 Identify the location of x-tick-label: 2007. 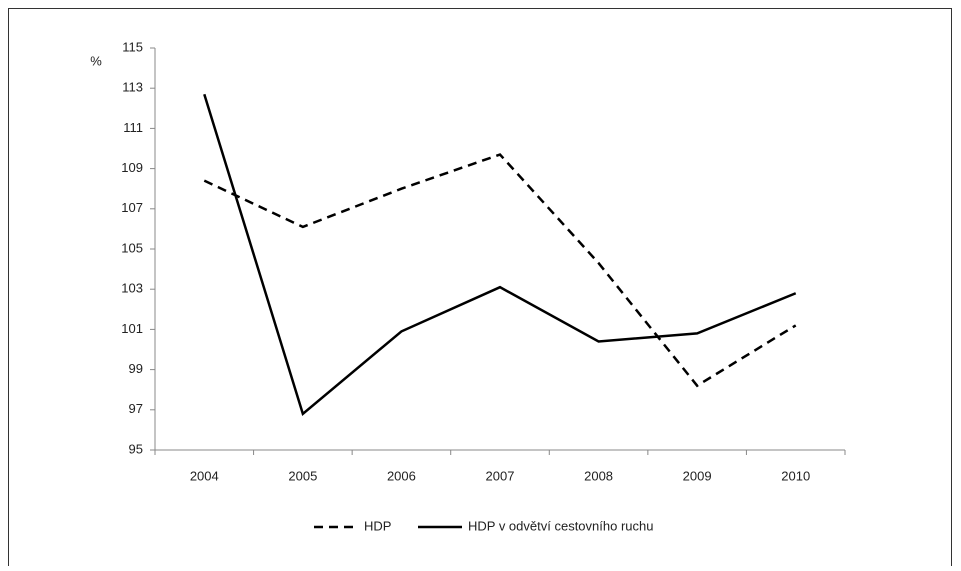
(500, 475).